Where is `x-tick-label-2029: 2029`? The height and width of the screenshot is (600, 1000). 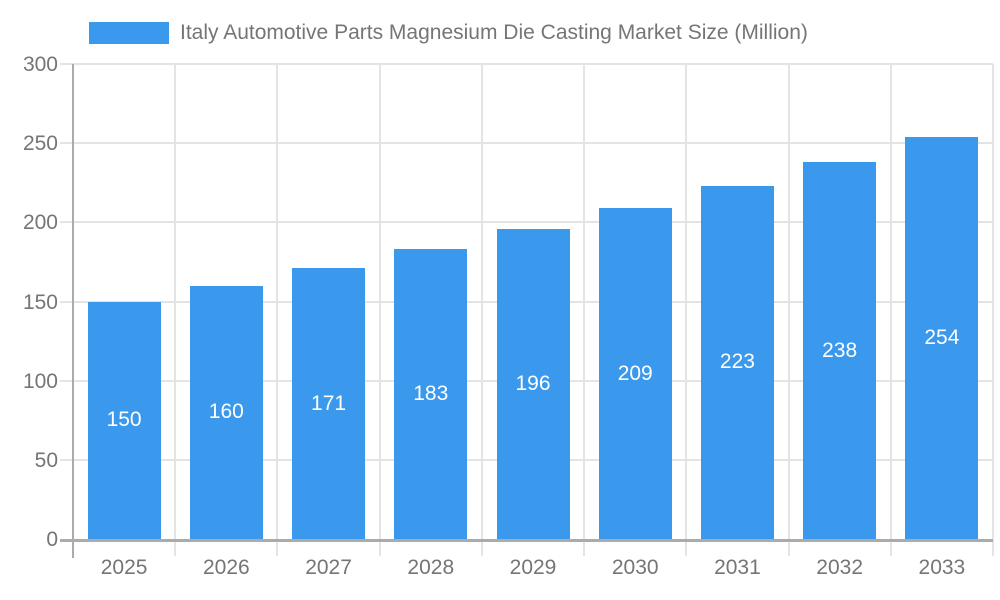
x-tick-label-2029: 2029 is located at coordinates (533, 567).